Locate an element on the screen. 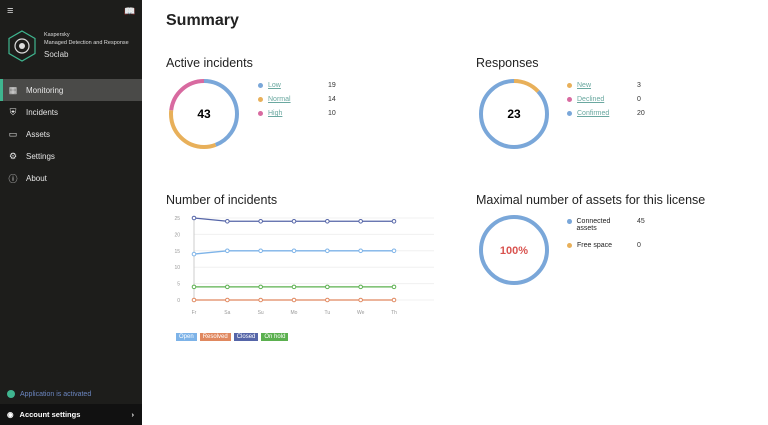  legend-badge: Closed is located at coordinates (246, 337).